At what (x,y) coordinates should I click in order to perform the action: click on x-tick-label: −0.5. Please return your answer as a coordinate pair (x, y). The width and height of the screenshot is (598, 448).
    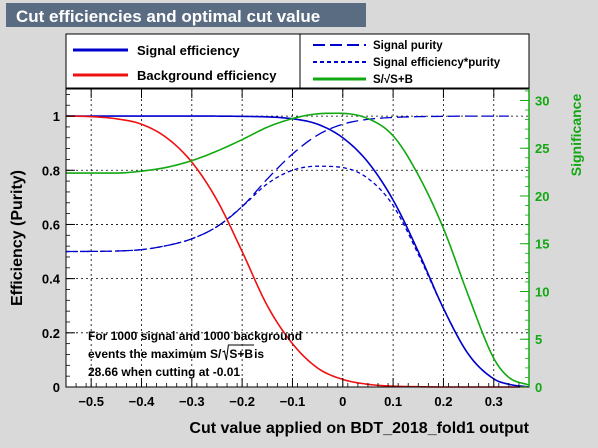
    Looking at the image, I should click on (91, 401).